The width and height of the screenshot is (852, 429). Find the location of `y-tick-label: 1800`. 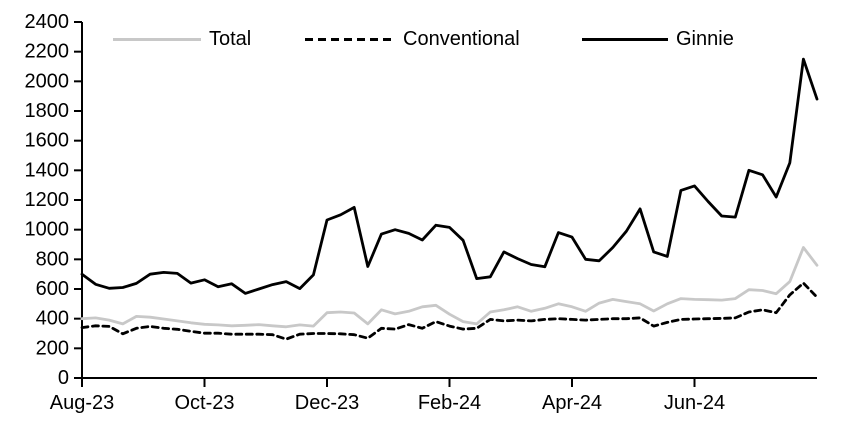

y-tick-label: 1800 is located at coordinates (47, 111).